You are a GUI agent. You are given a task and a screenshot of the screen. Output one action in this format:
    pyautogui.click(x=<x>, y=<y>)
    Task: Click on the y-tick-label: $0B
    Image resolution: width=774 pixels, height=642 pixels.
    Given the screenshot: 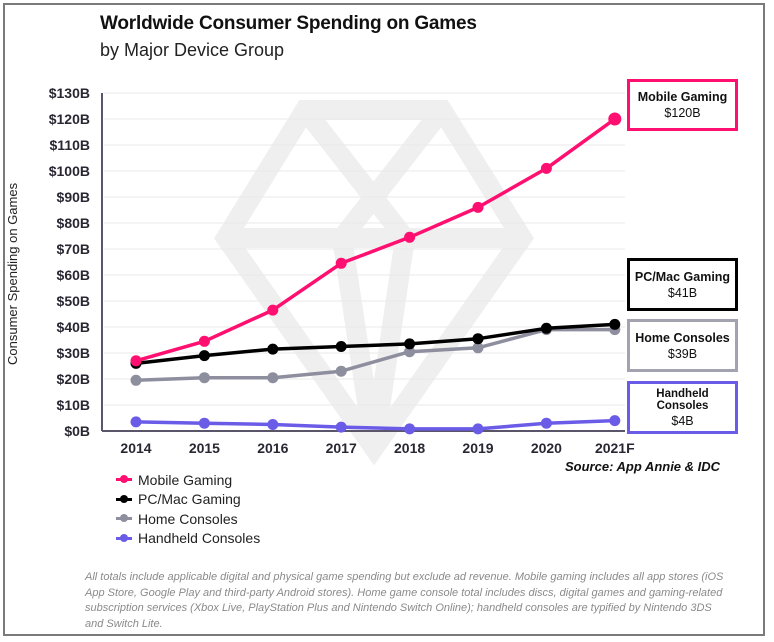 What is the action you would take?
    pyautogui.click(x=77, y=431)
    